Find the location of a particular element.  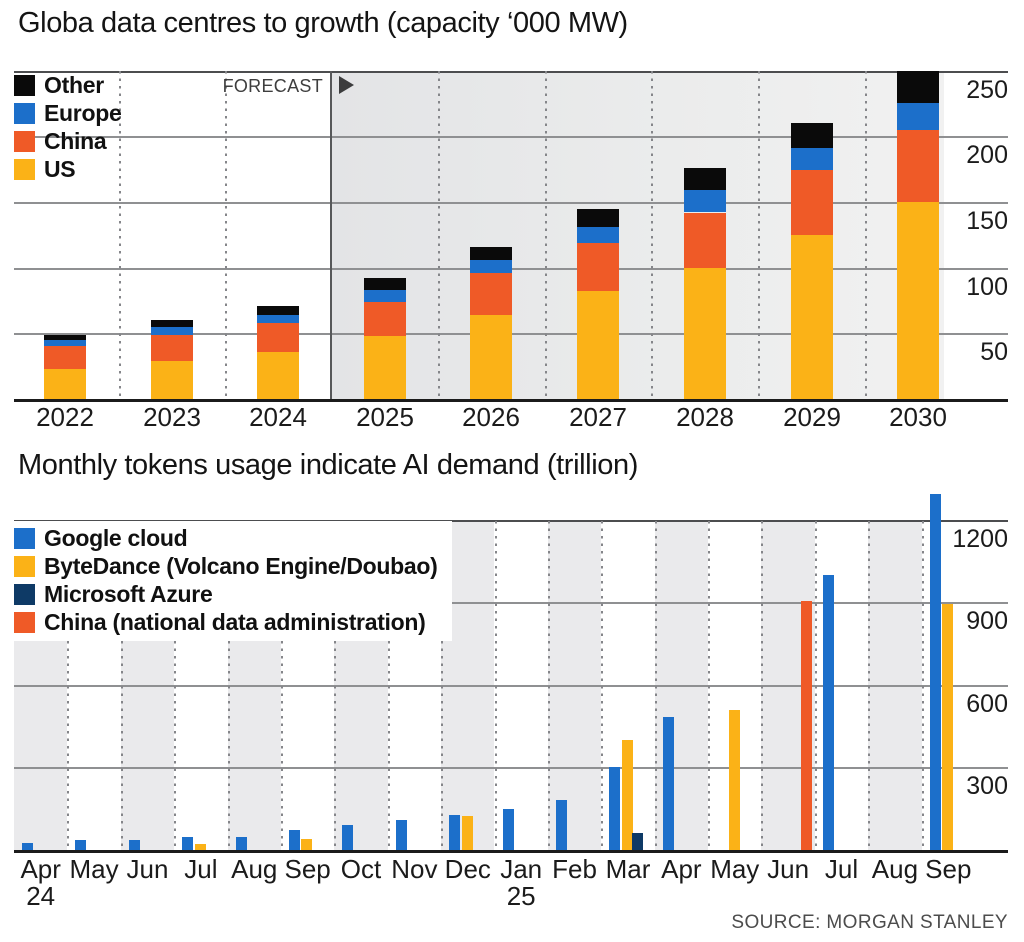

x-tick-label-dec-8: Dec is located at coordinates (467, 869).